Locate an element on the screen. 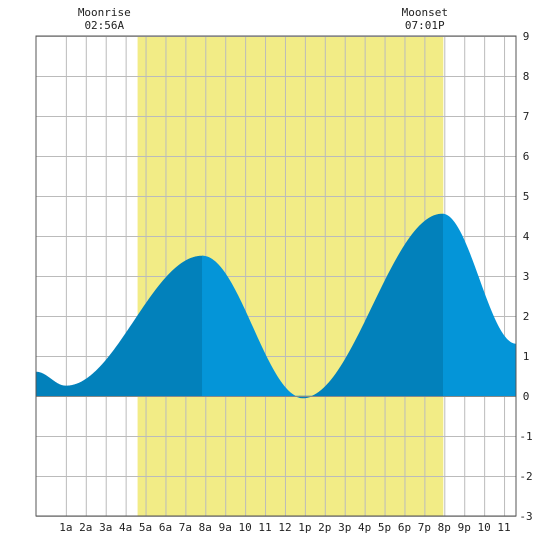 The image size is (550, 550). y-tick-label: 1 is located at coordinates (526, 356).